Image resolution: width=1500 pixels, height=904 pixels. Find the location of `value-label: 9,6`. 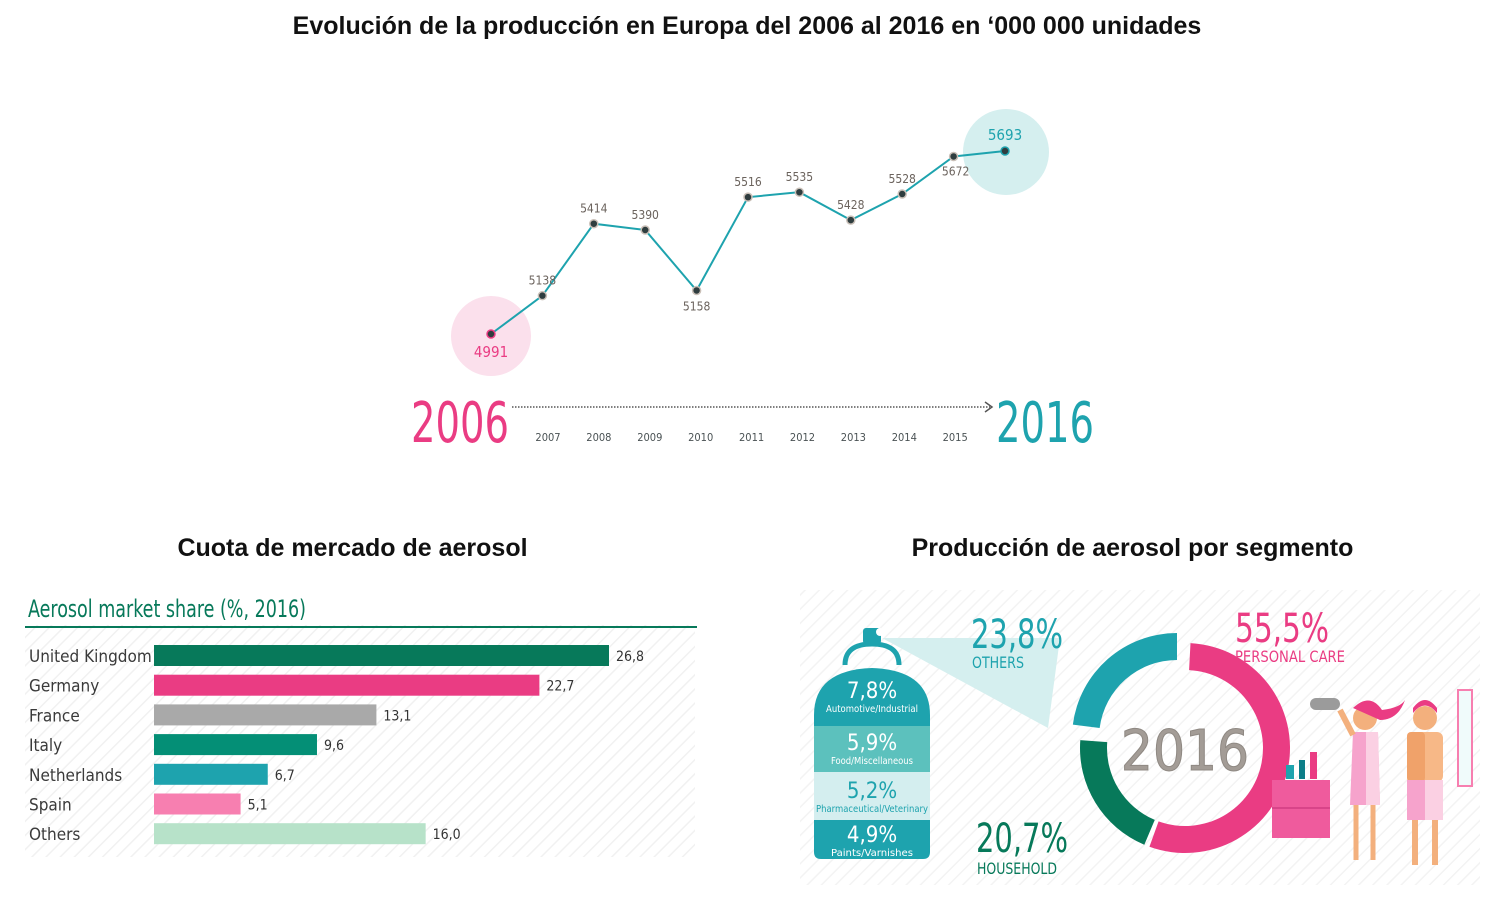

value-label: 9,6 is located at coordinates (334, 746).